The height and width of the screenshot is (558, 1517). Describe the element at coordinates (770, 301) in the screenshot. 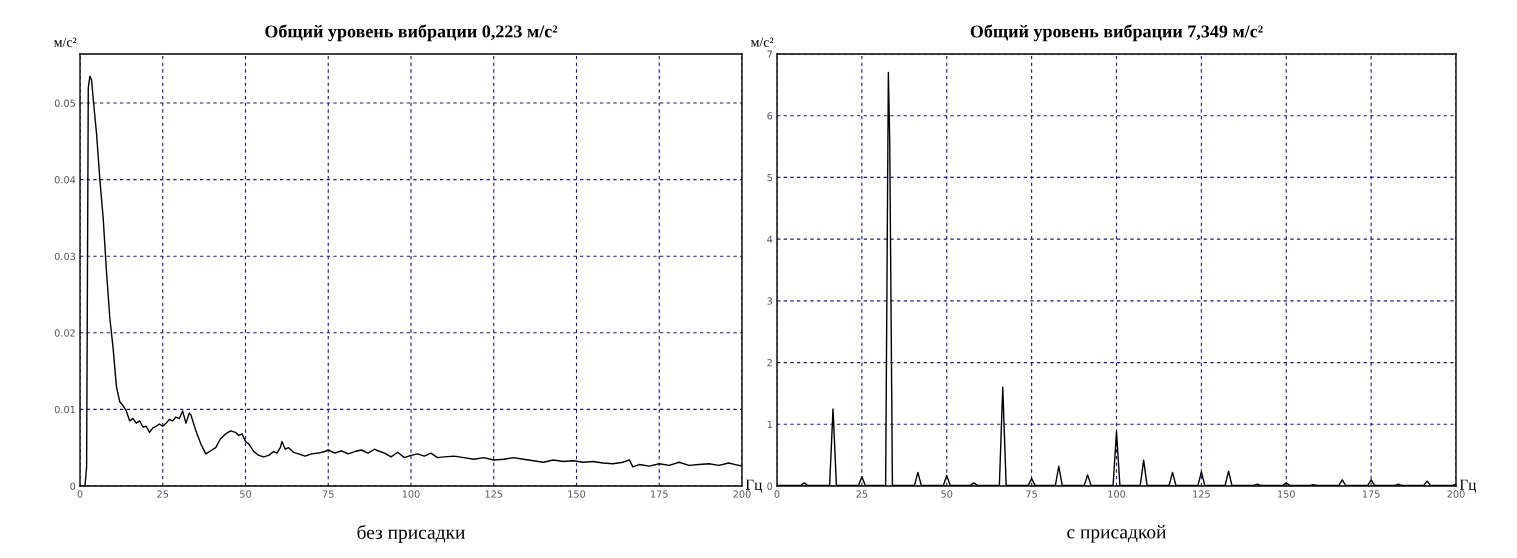

I see `y-tick-label: 3` at that location.